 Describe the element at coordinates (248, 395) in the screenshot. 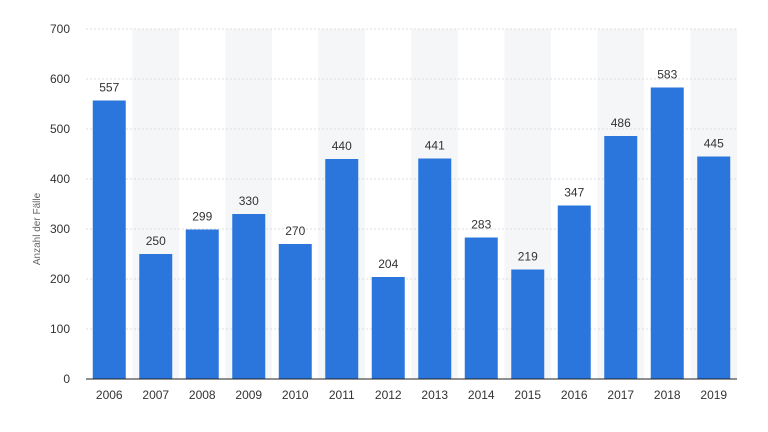

I see `x-tick-label: 2009` at that location.